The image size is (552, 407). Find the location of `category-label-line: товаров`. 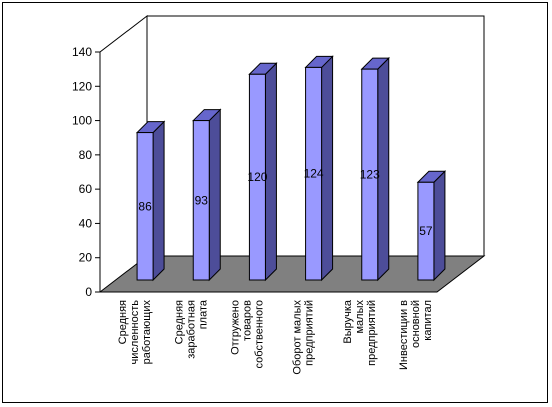

category-label-line: товаров is located at coordinates (247, 320).